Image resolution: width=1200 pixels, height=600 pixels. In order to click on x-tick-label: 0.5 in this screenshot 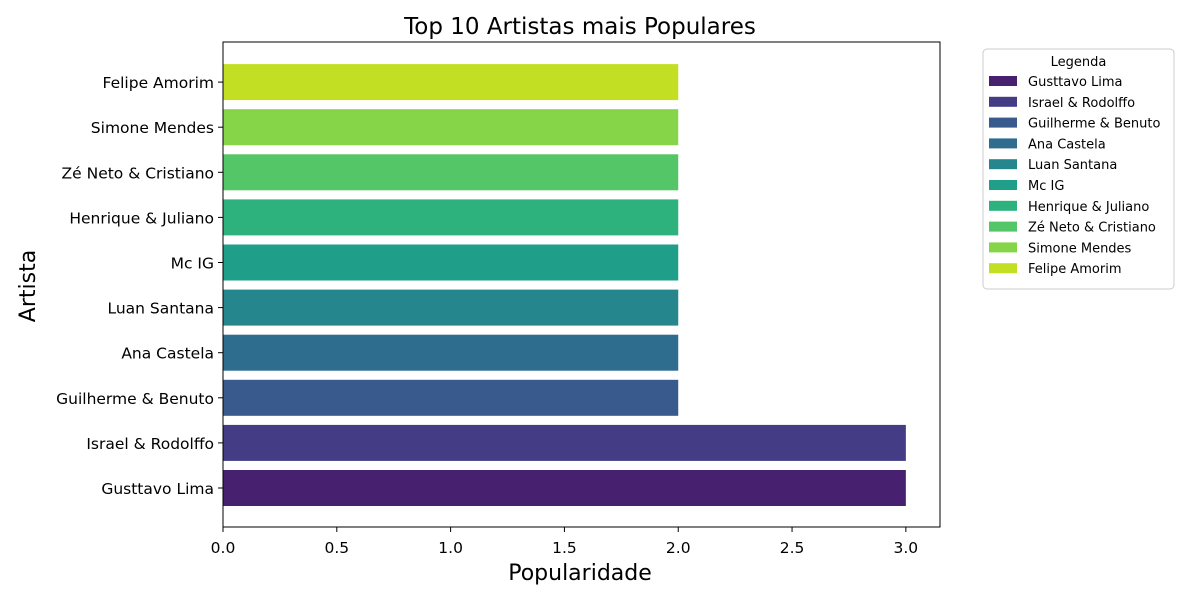, I will do `click(336, 548)`.